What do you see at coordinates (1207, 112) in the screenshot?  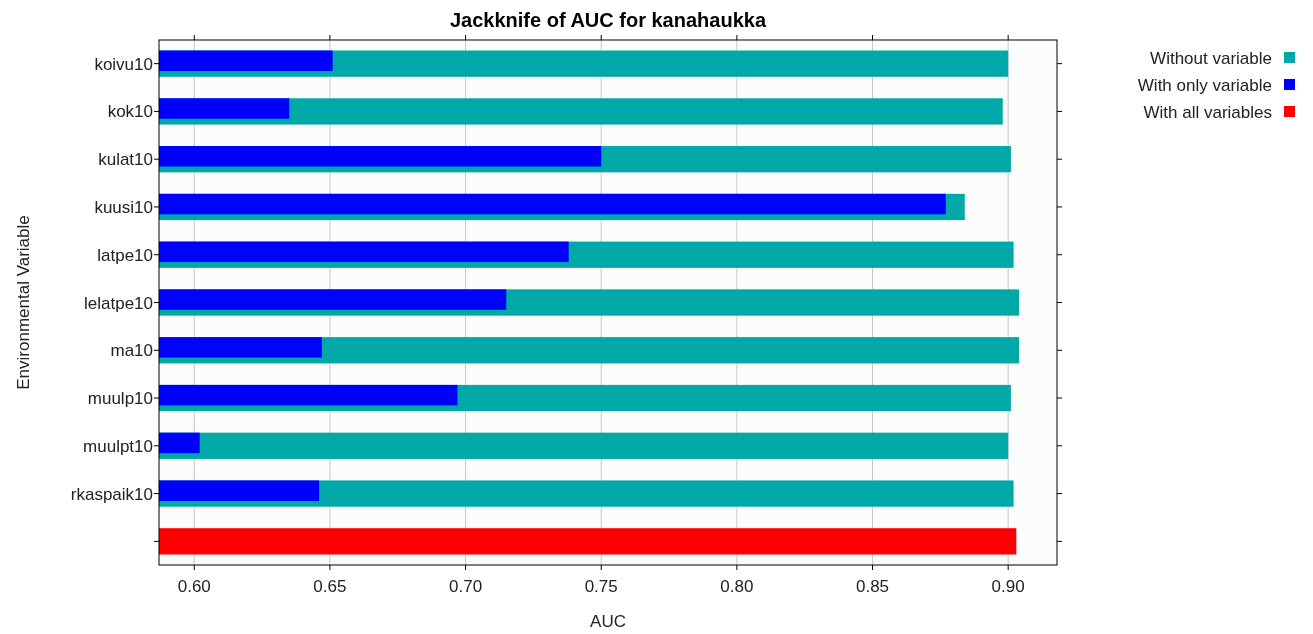 I see `legend-label: With all variables` at bounding box center [1207, 112].